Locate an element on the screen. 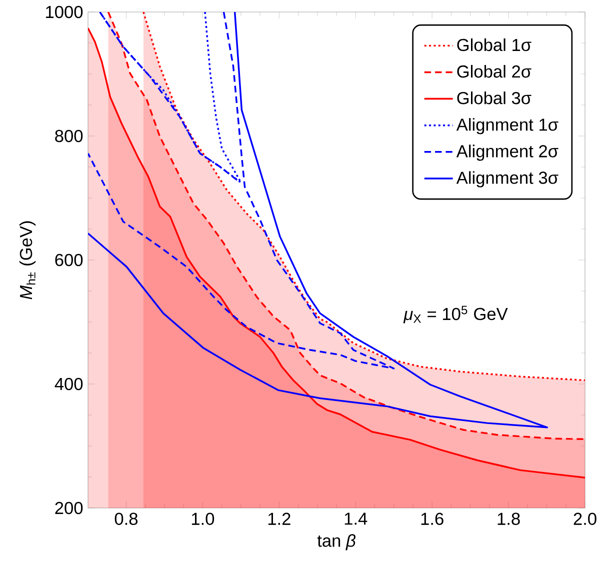  x-axis-title: tan β is located at coordinates (336, 542).